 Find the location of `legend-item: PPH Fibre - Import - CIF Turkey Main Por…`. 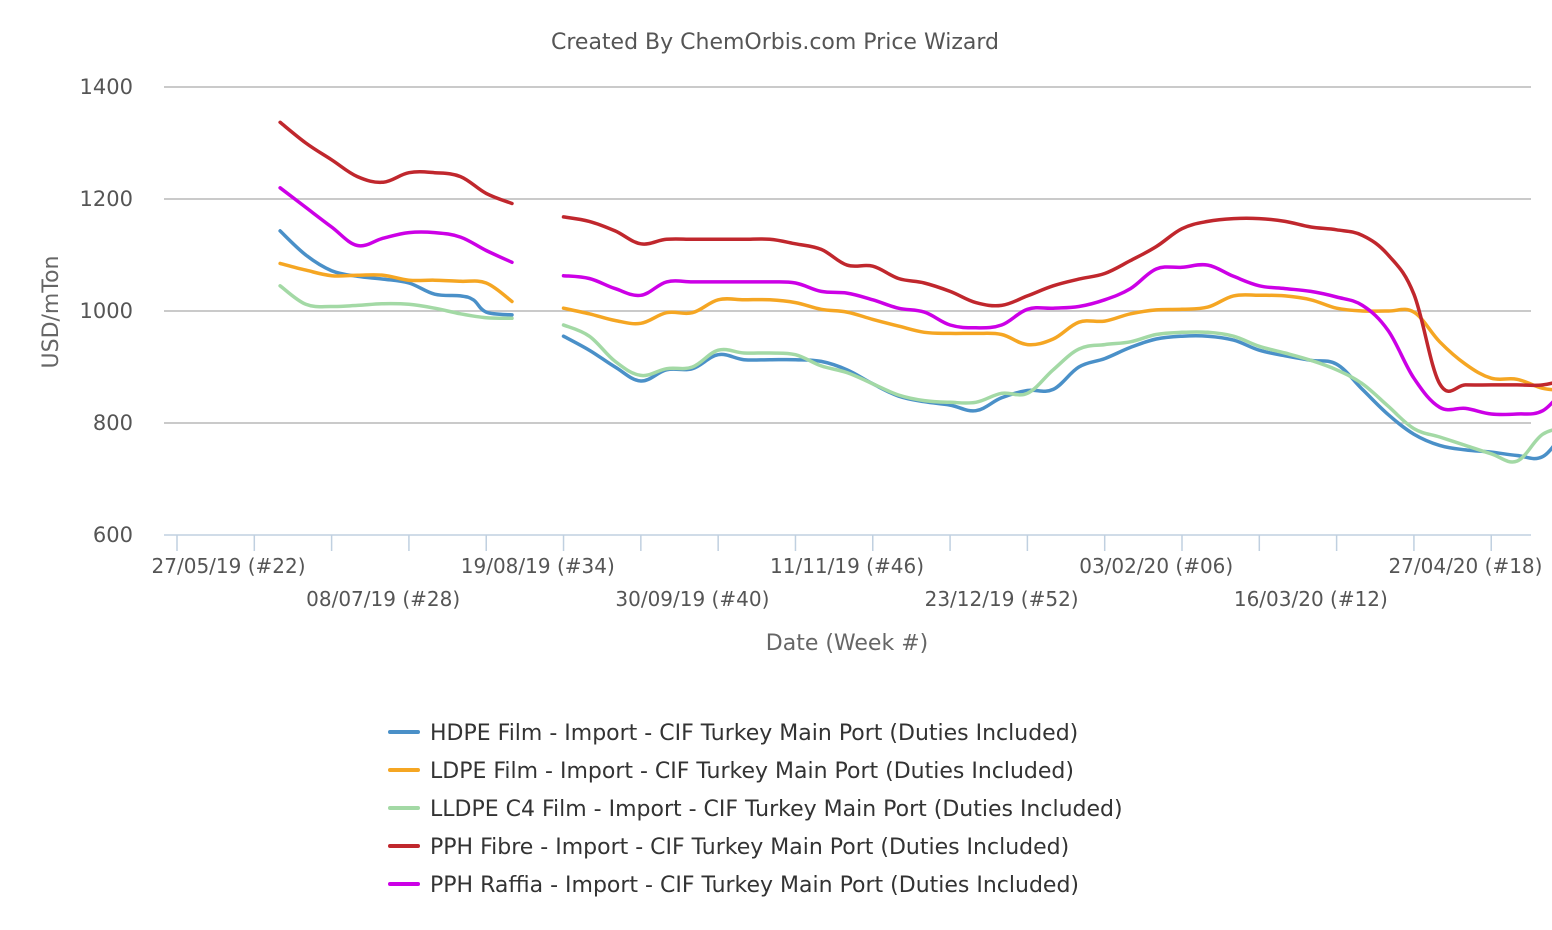

legend-item: PPH Fibre - Import - CIF Turkey Main Por… is located at coordinates (728, 847).